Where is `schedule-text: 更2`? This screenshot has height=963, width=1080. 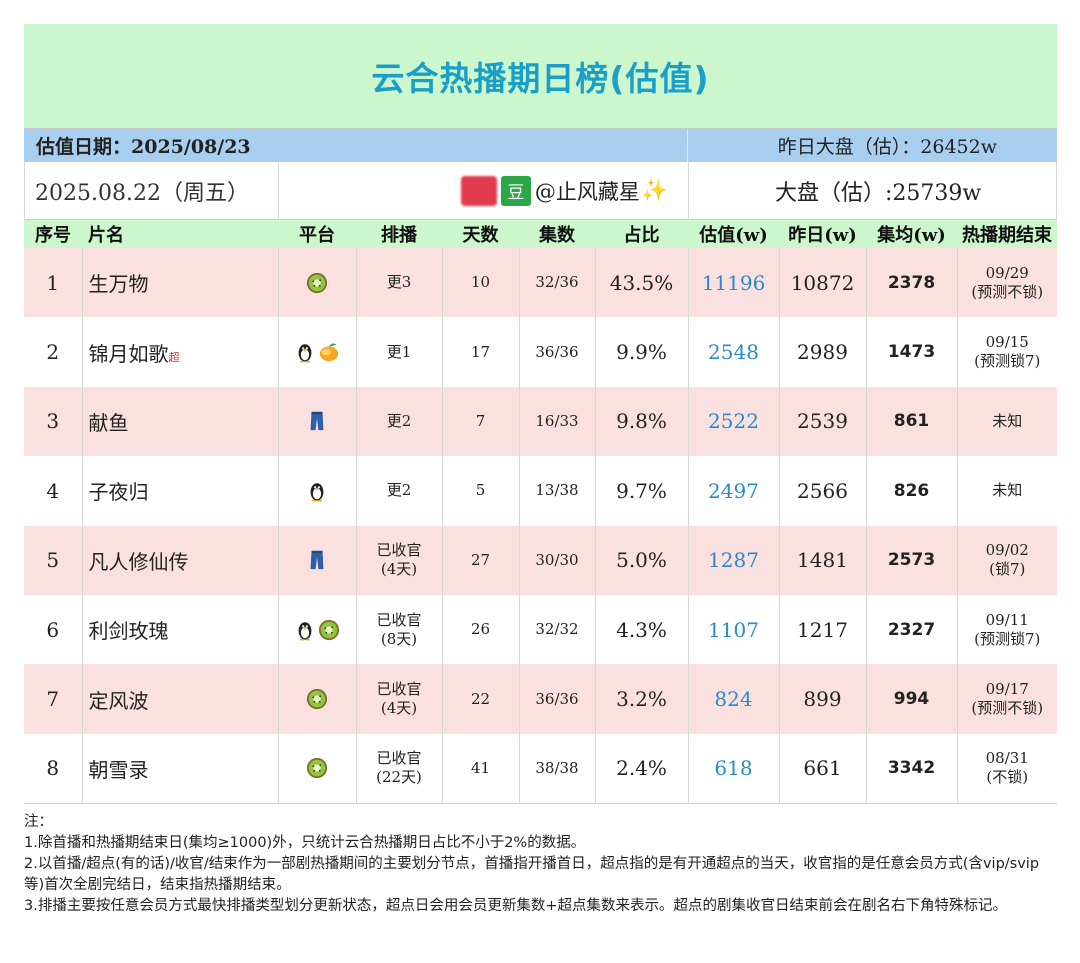 schedule-text: 更2 is located at coordinates (399, 420).